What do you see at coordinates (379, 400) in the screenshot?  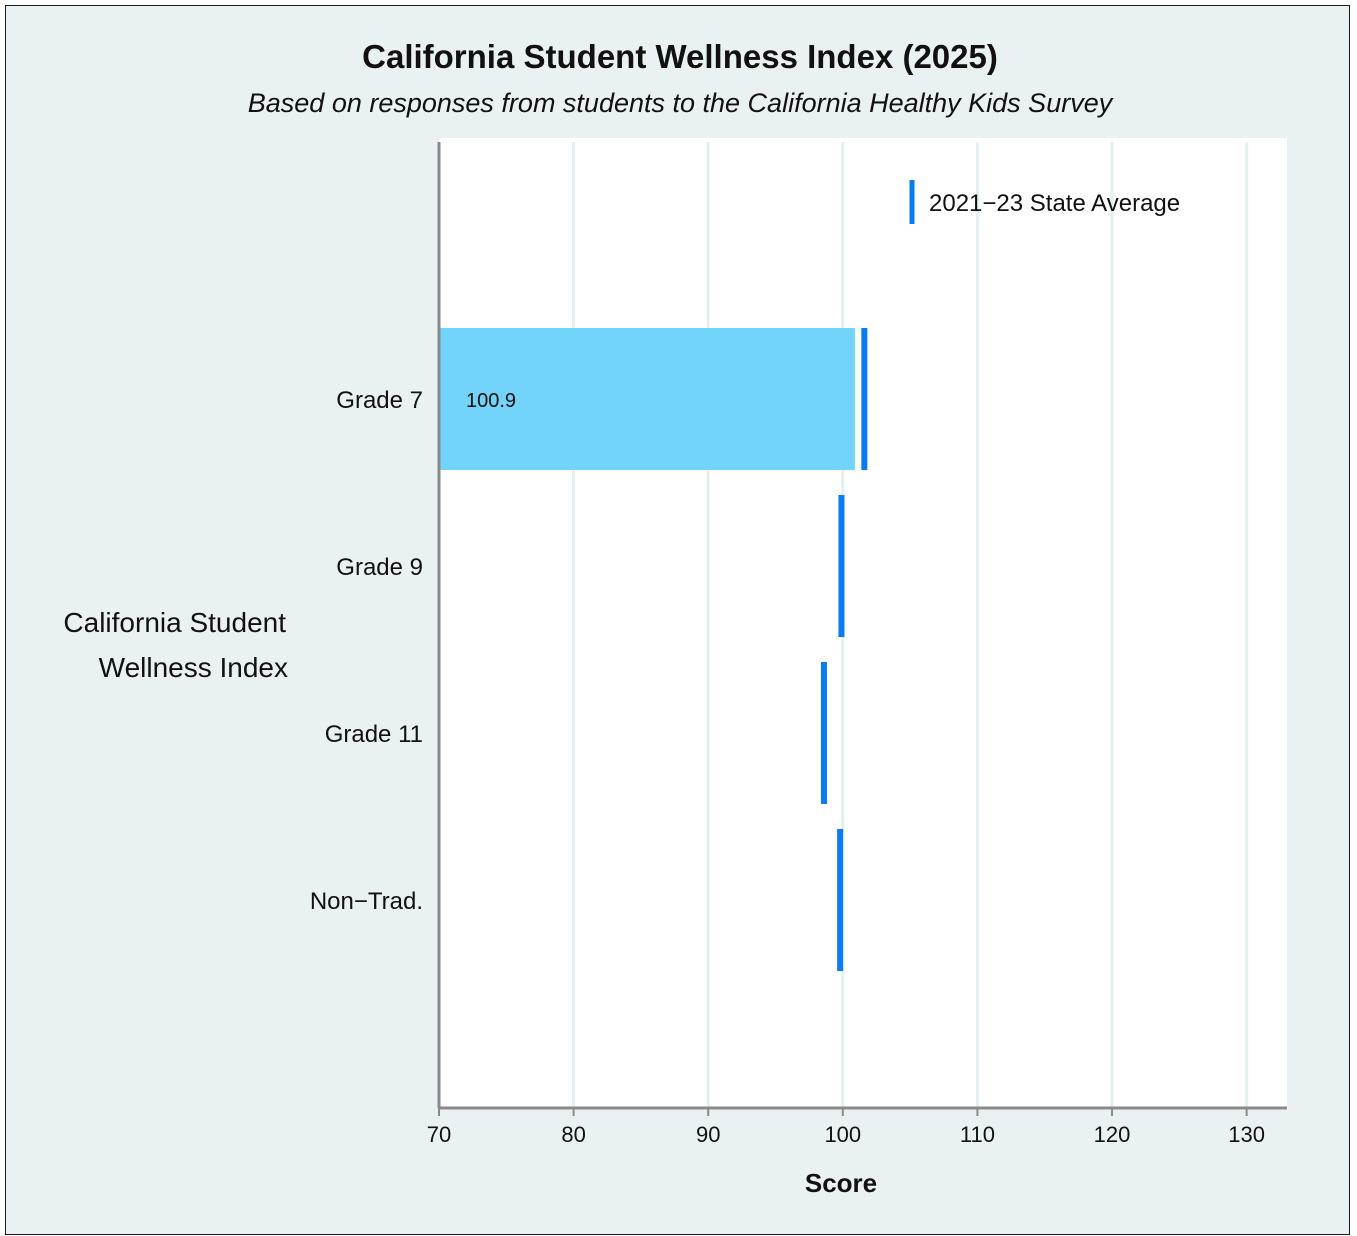 I see `category-label-grade-7: Grade 7` at bounding box center [379, 400].